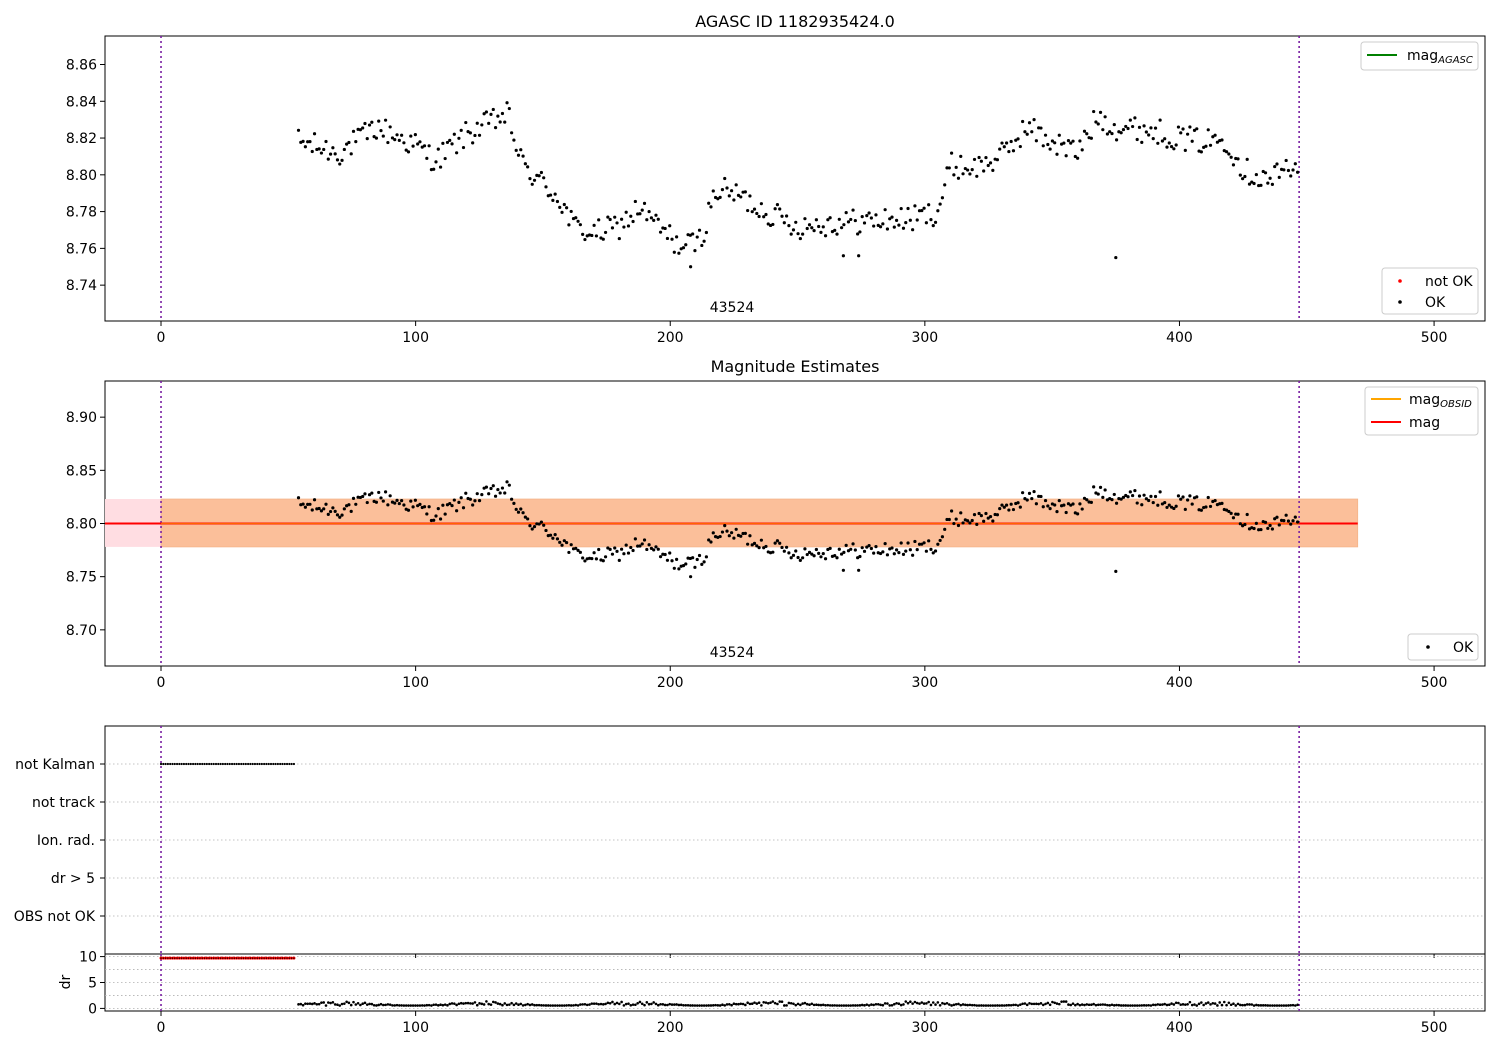 The image size is (1500, 1054). Describe the element at coordinates (795, 366) in the screenshot. I see `chart-title: Magnitude Estimates` at that location.